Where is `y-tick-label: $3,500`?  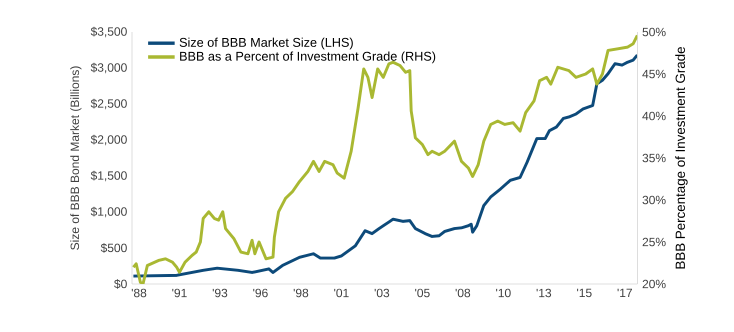
y-tick-label: $3,500 is located at coordinates (108, 32).